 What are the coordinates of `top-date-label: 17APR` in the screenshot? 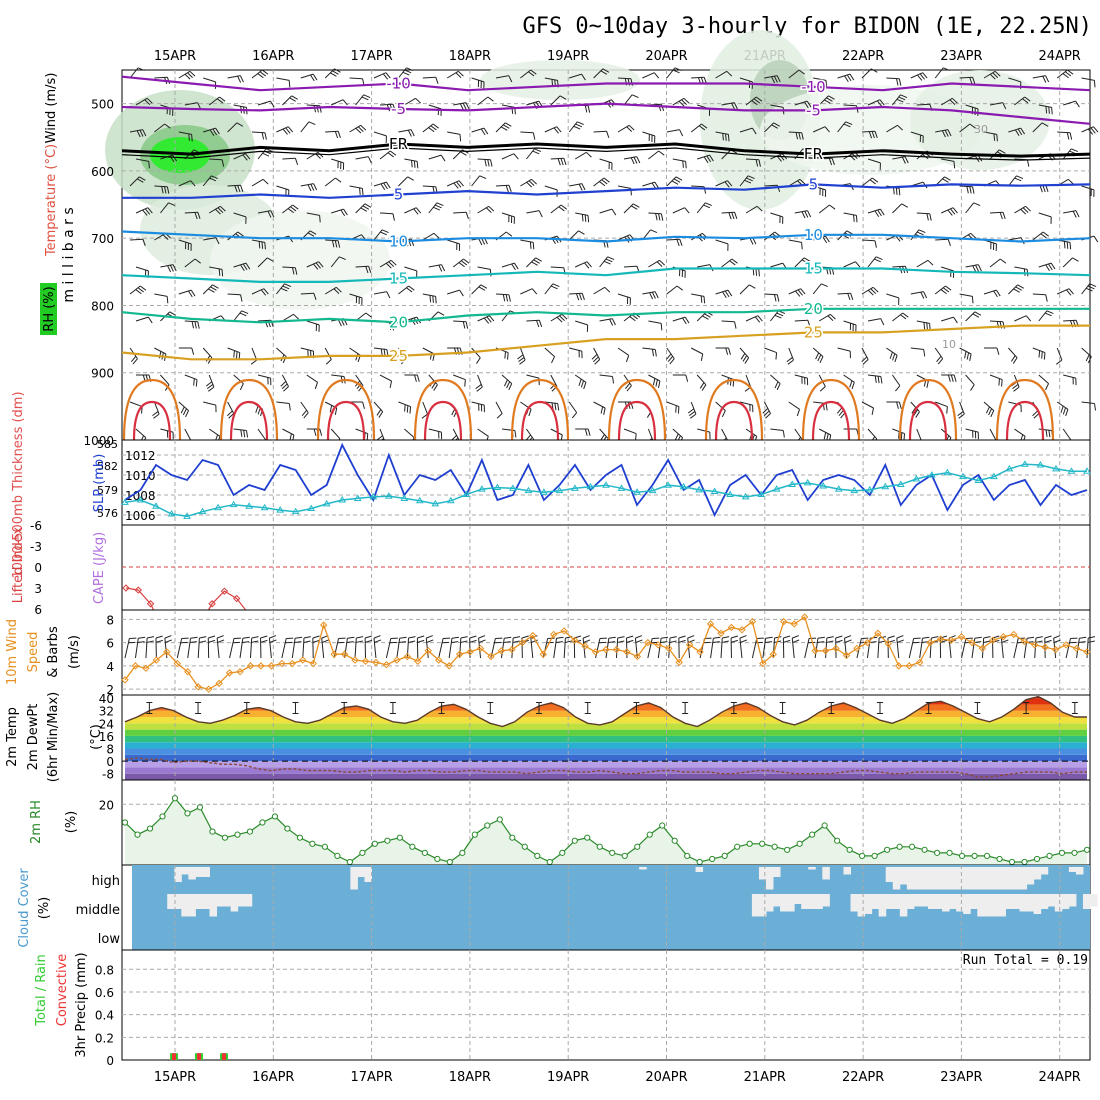 It's located at (371, 56).